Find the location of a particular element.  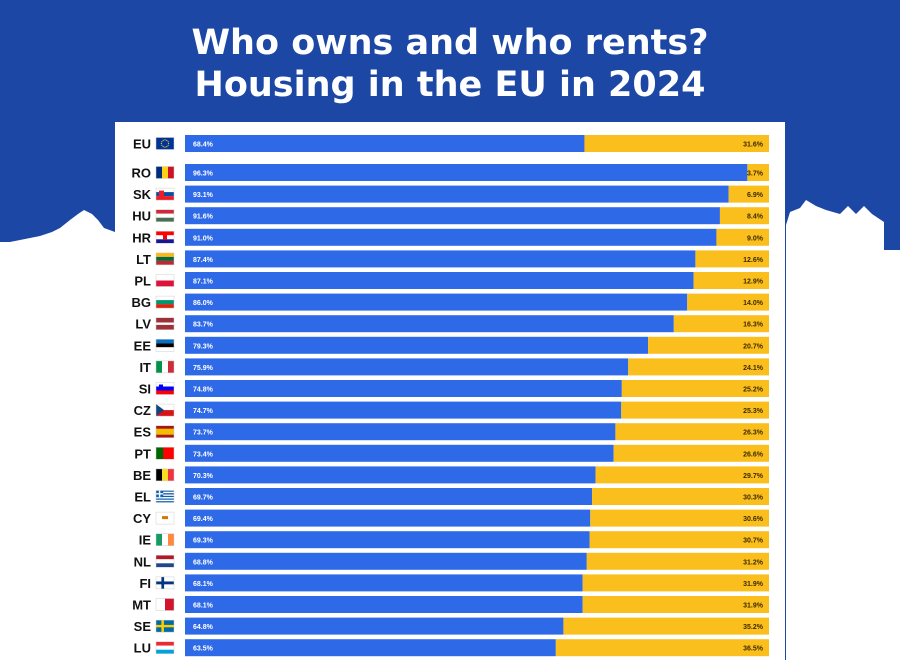

owner-value-label: 93.1% is located at coordinates (203, 195).